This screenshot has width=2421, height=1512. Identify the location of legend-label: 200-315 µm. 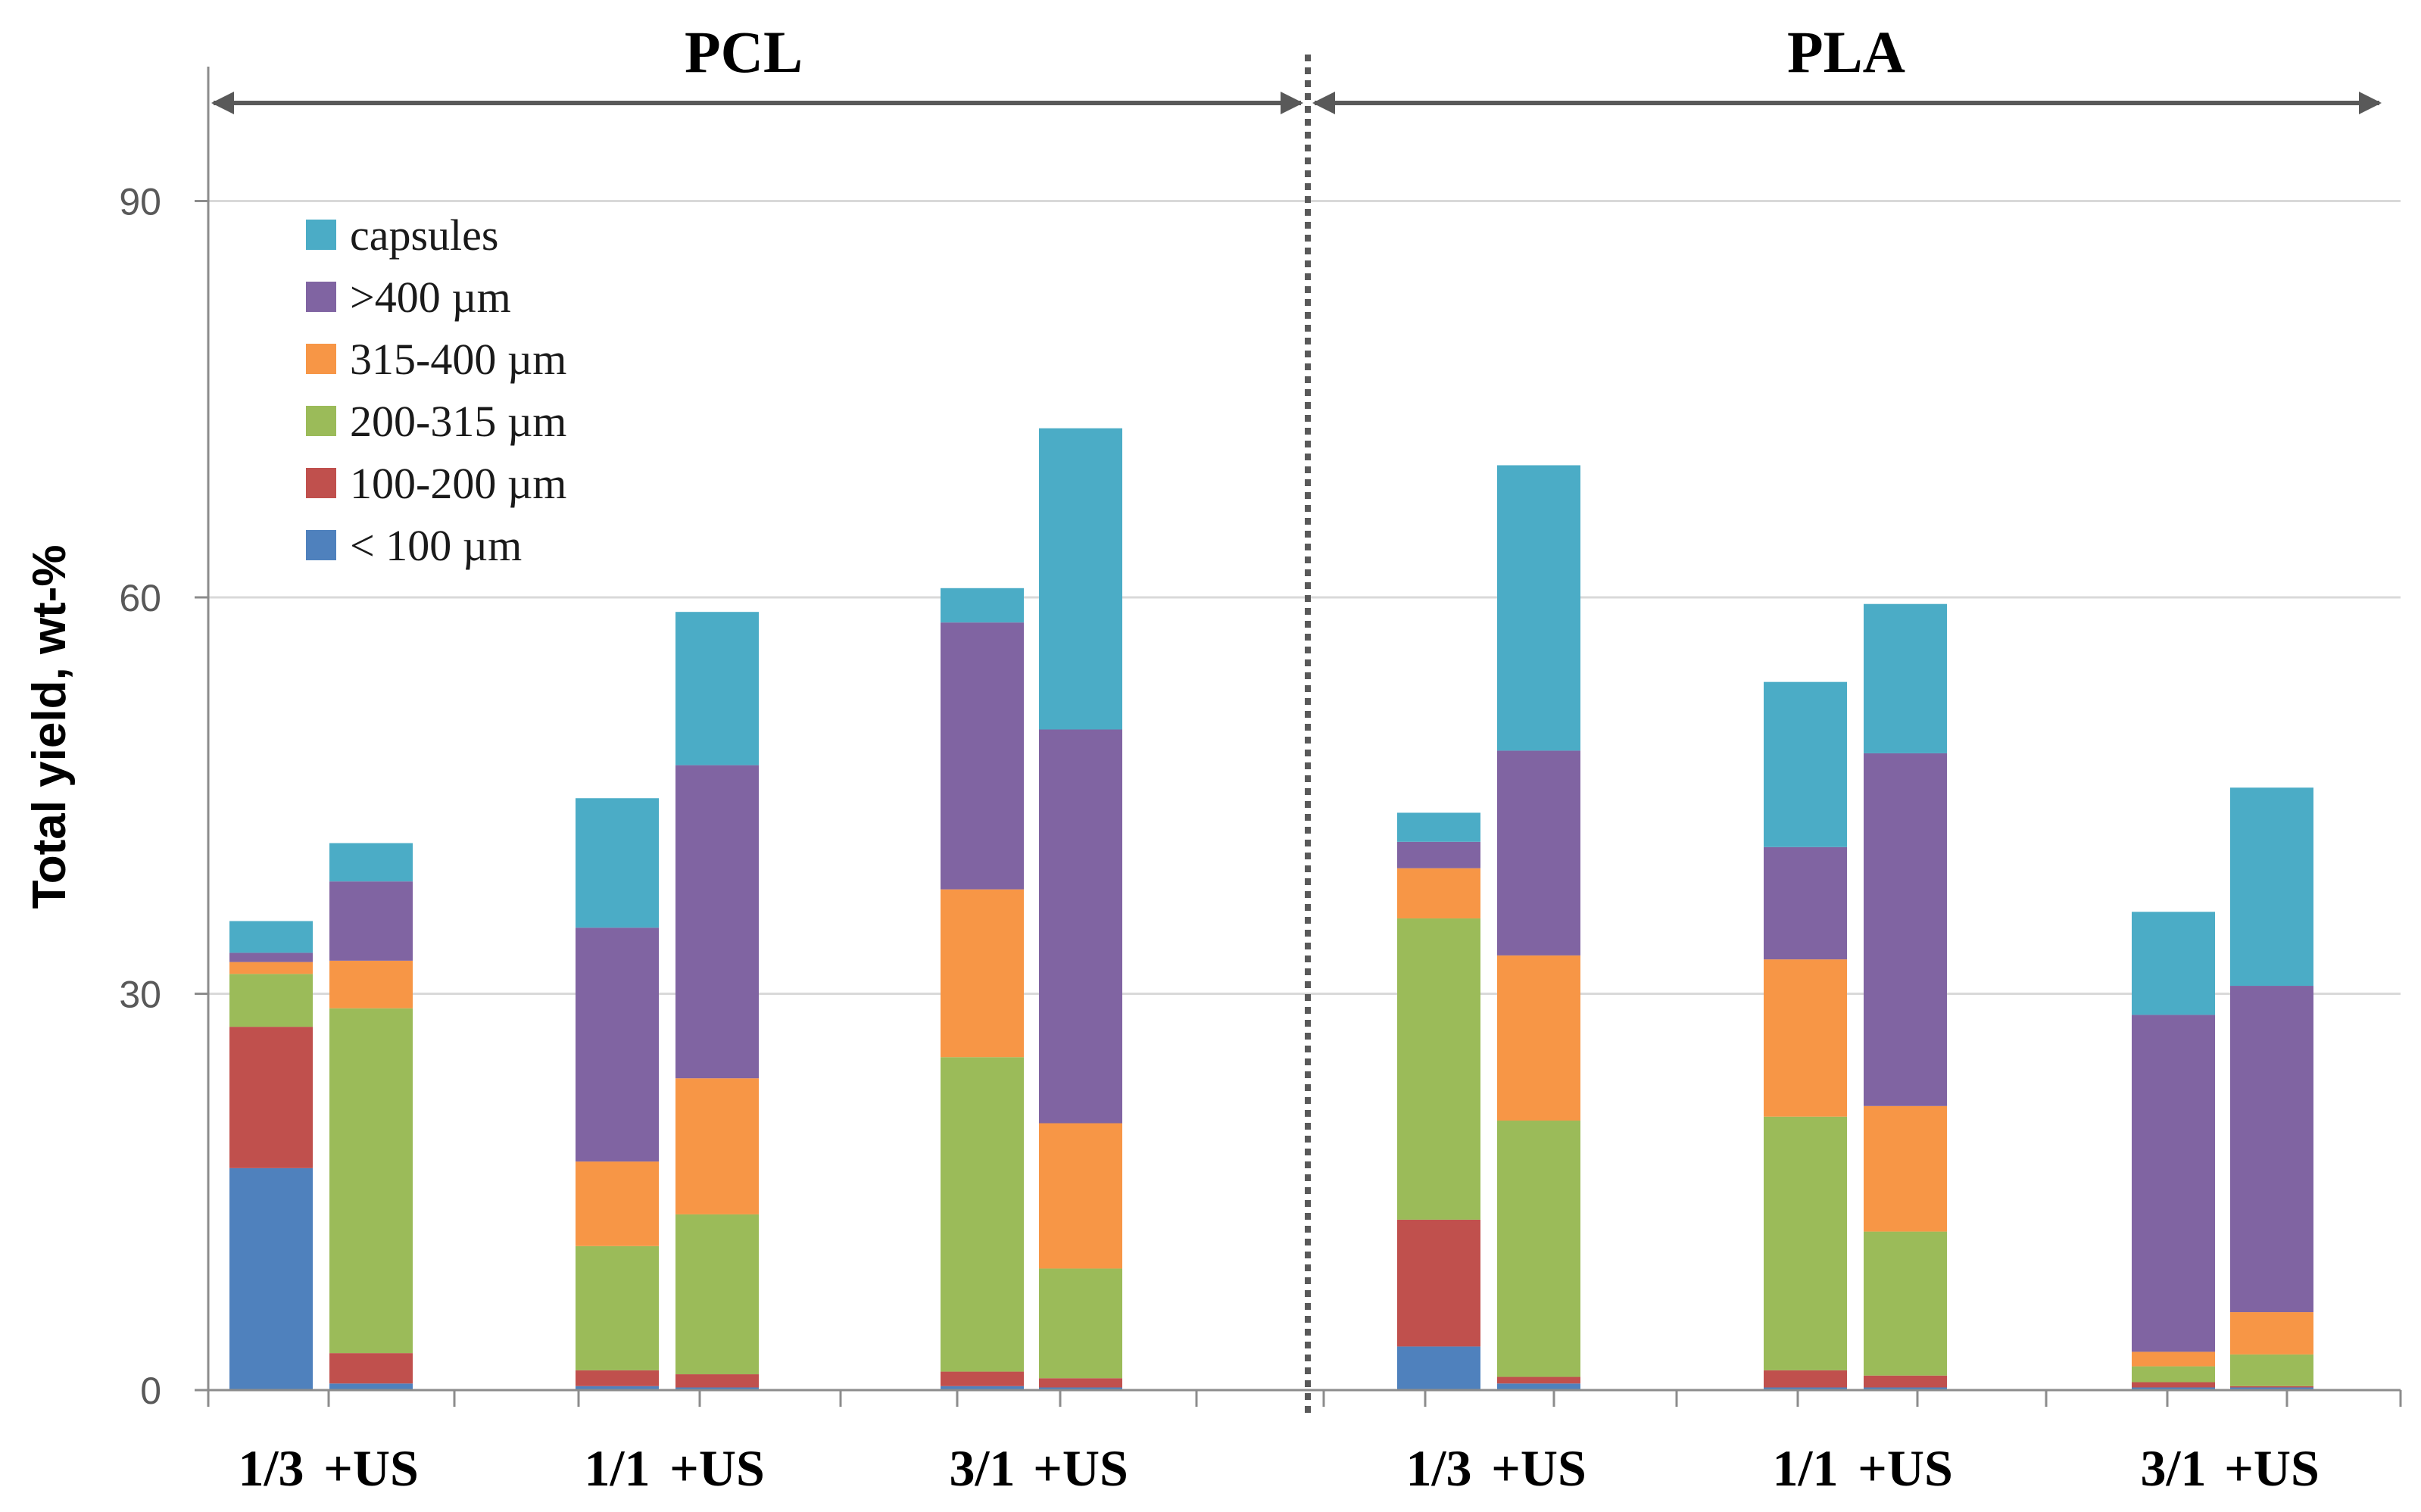
(458, 421).